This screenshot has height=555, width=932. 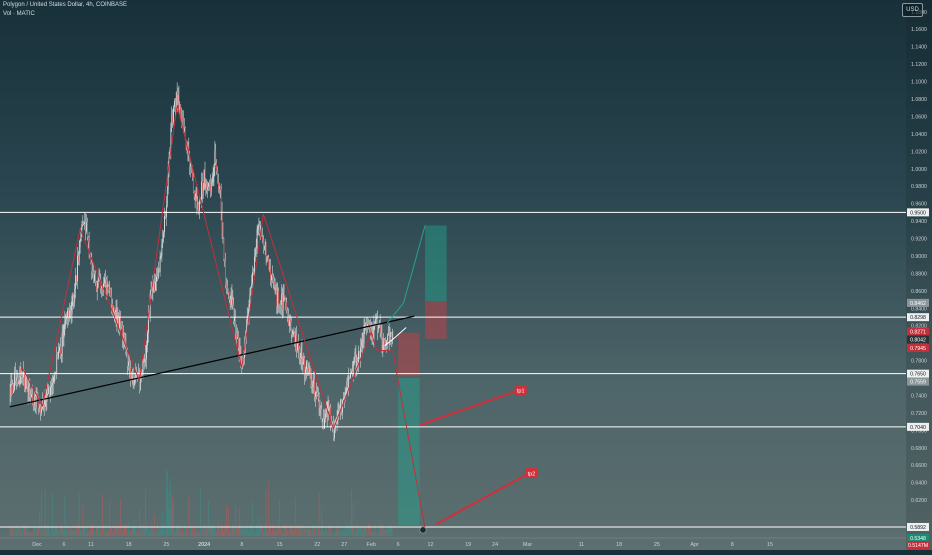 I want to click on price-badge, so click(x=918, y=538).